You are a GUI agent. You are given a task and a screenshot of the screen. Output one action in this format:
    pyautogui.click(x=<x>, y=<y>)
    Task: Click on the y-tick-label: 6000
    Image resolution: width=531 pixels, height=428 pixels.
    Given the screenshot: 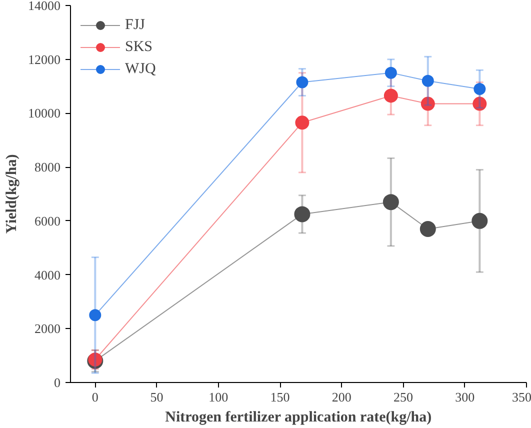 What is the action you would take?
    pyautogui.click(x=47, y=220)
    